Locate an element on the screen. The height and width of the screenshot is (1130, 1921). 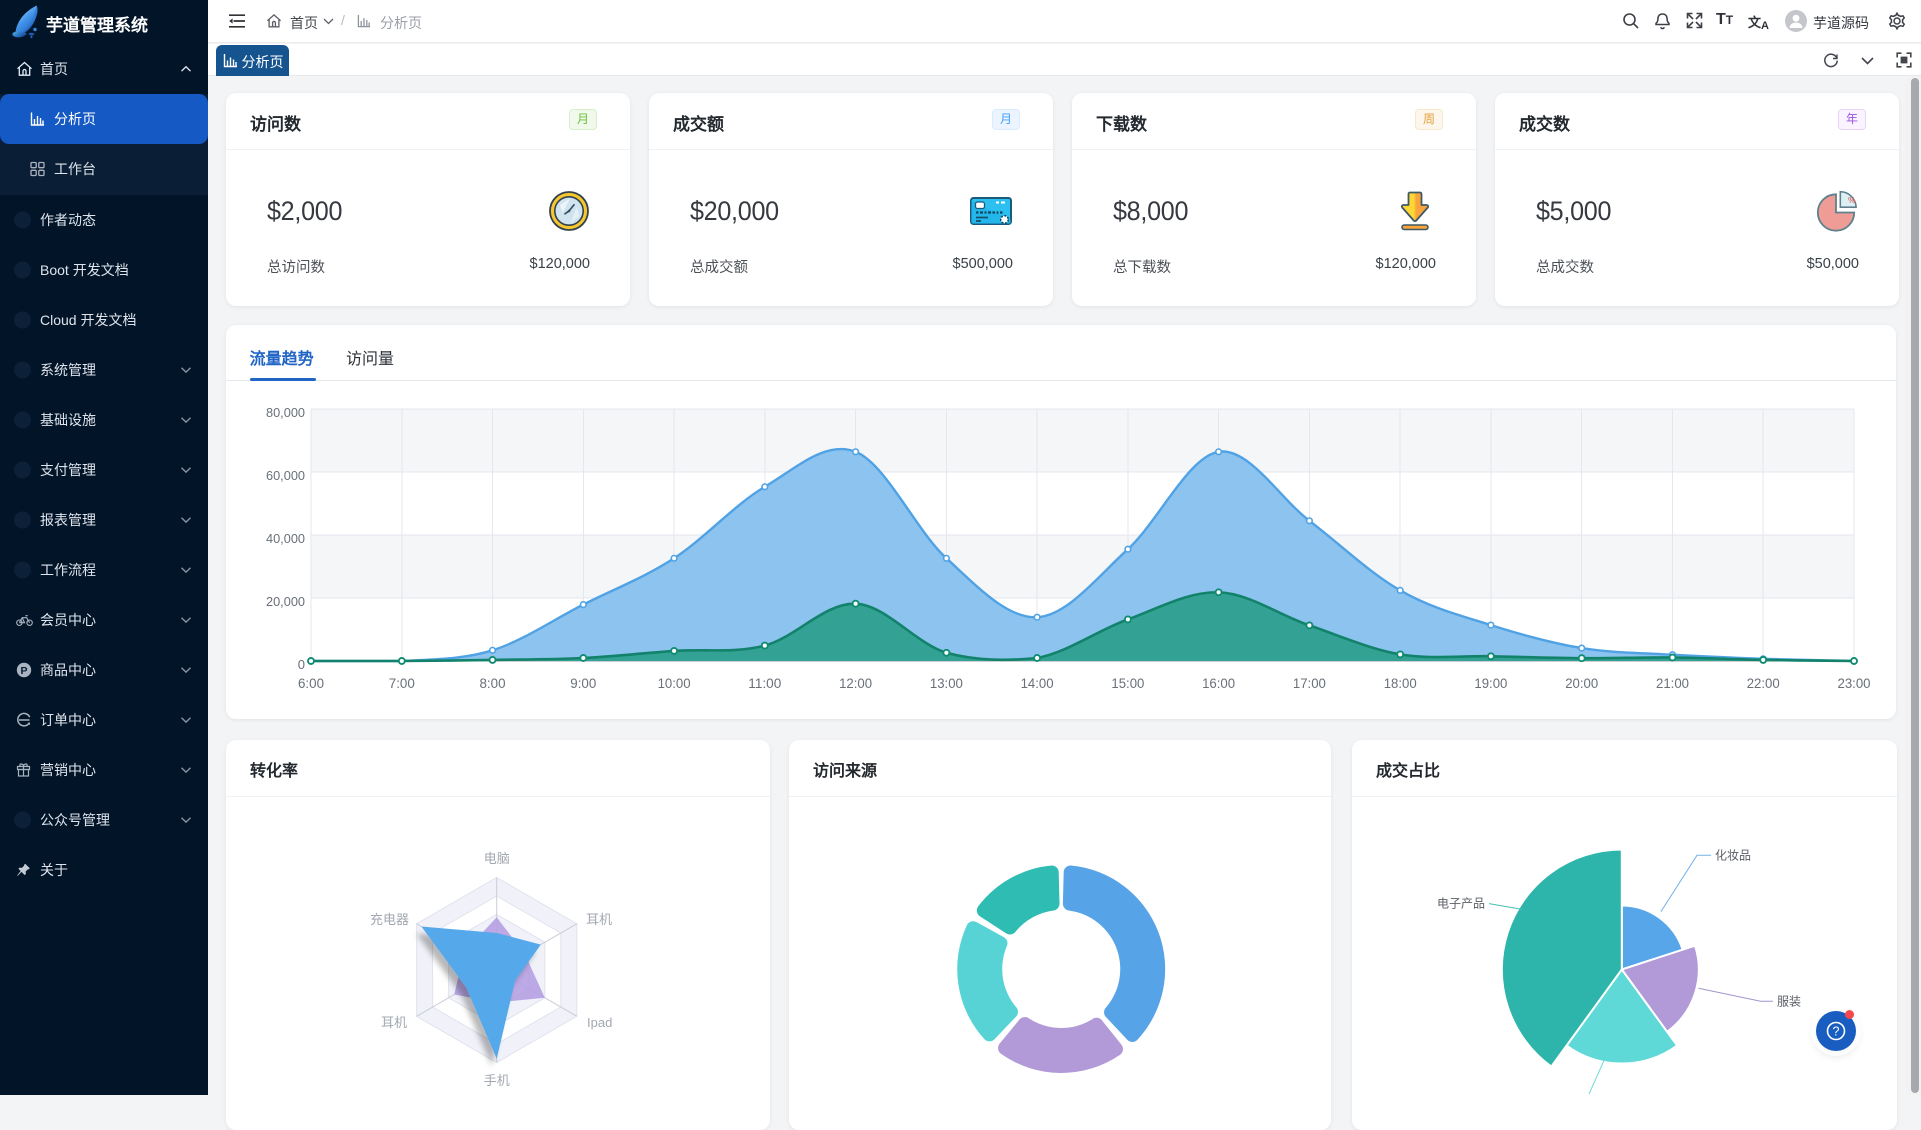
svg-text: 20,000 is located at coordinates (285, 601).